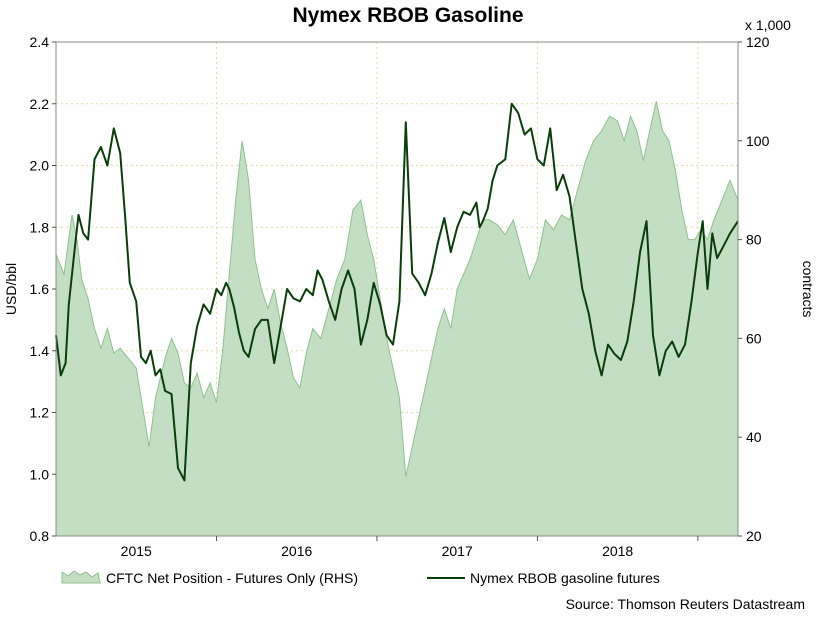 The width and height of the screenshot is (816, 632). Describe the element at coordinates (40, 351) in the screenshot. I see `left-tick-label-3: 1.4` at that location.